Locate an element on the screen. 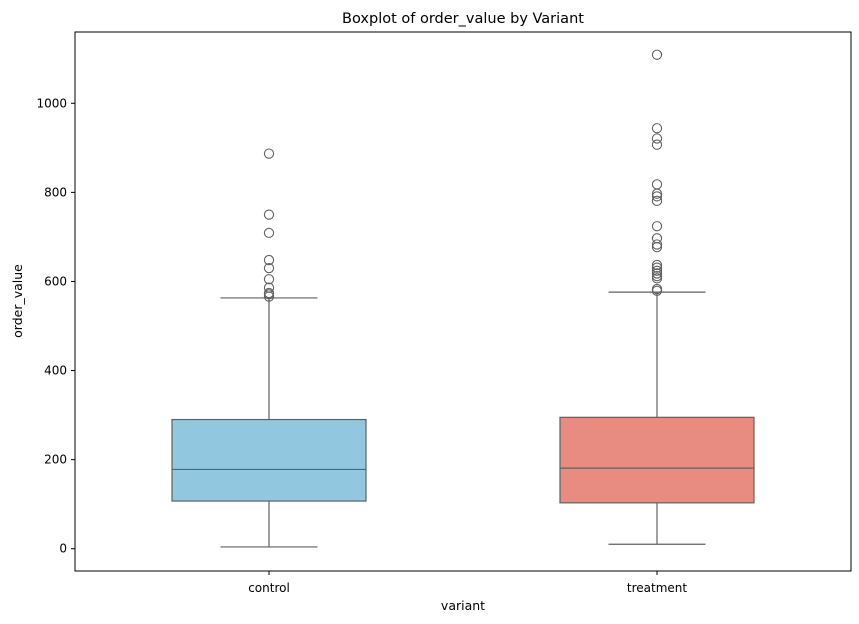 The image size is (859, 624). y-tick-label: 200 is located at coordinates (55, 460).